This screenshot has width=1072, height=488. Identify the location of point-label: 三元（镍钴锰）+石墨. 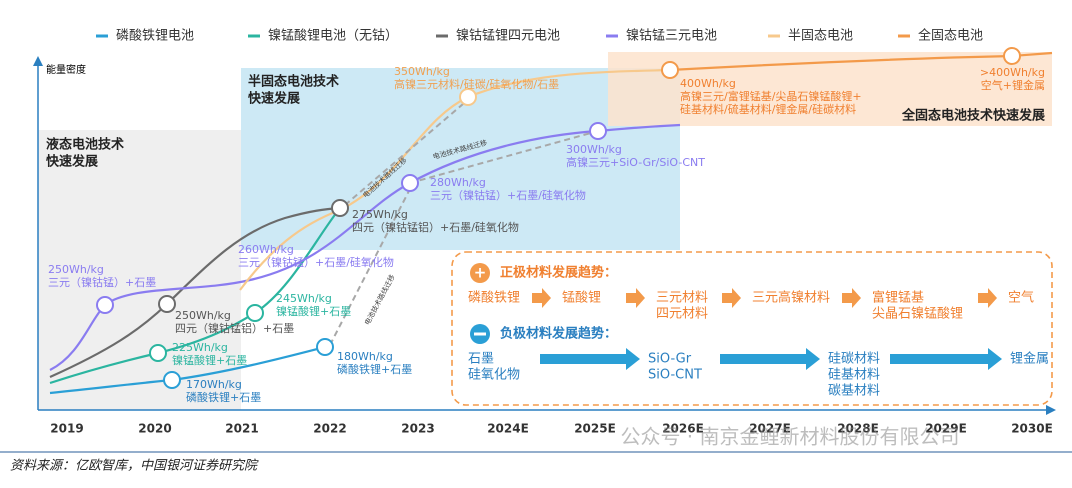
(102, 282).